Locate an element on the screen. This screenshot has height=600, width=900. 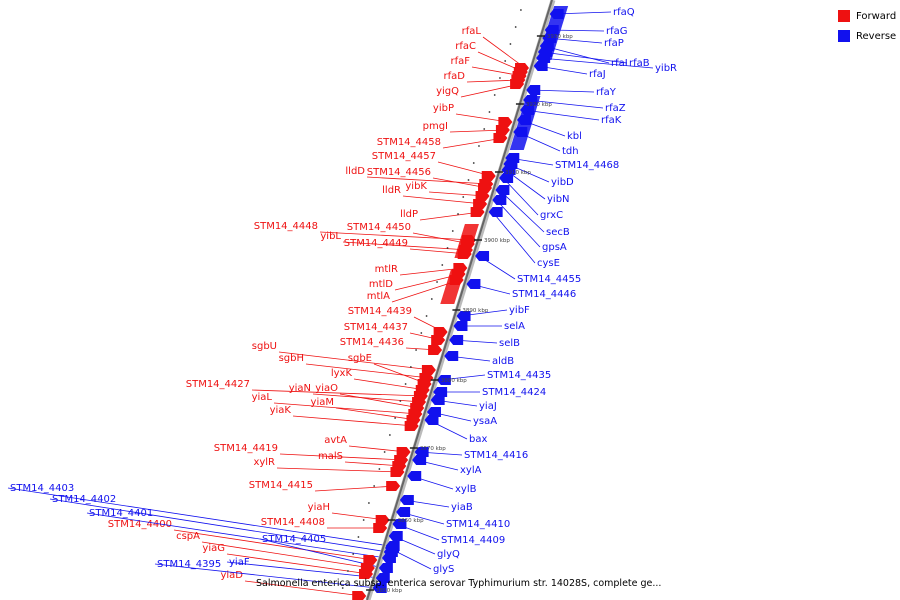
reverse-gene-label: rfaJ is located at coordinates (597, 74).